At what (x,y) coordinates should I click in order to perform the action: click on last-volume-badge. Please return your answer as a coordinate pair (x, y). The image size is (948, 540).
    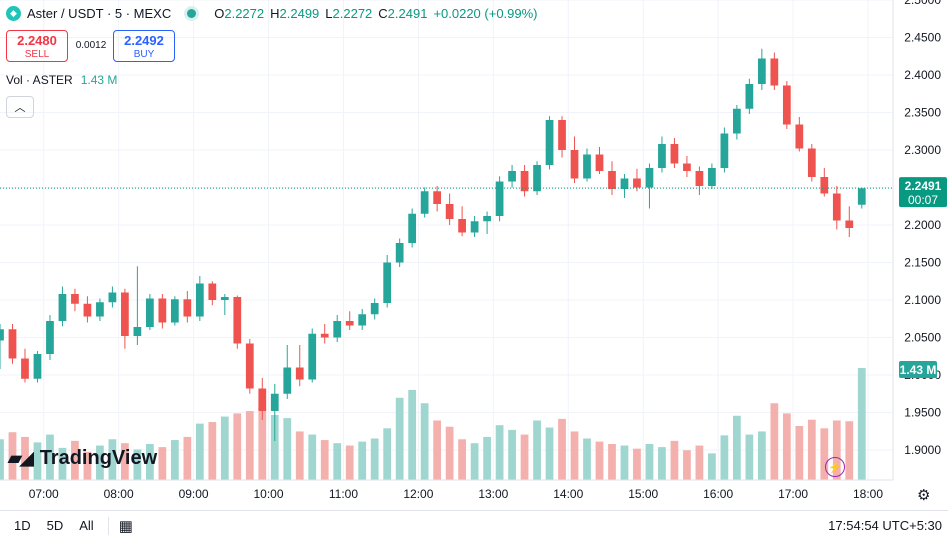
    Looking at the image, I should click on (918, 369).